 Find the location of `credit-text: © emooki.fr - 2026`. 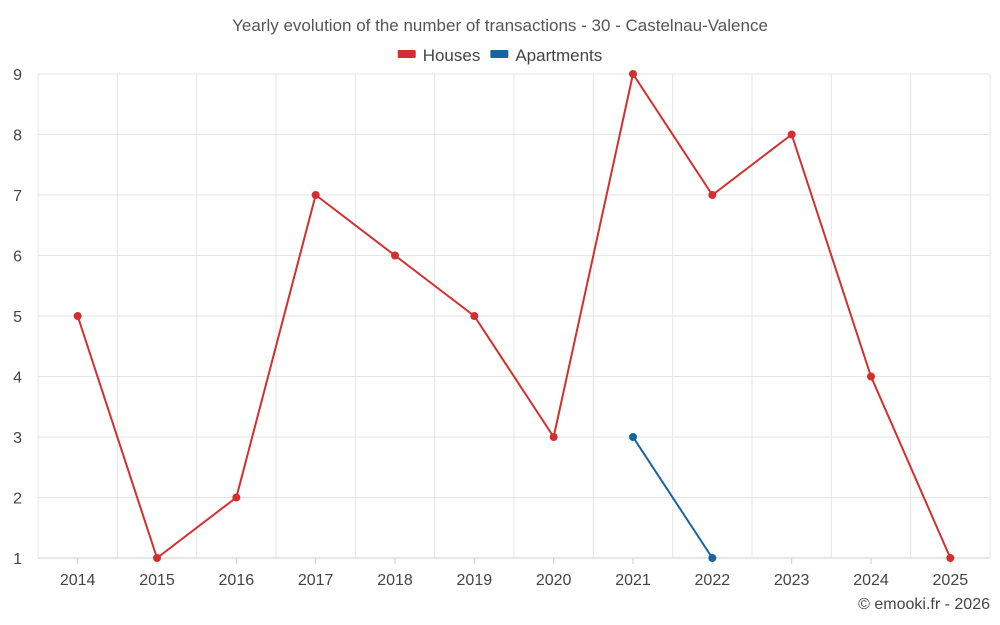

credit-text: © emooki.fr - 2026 is located at coordinates (924, 604).